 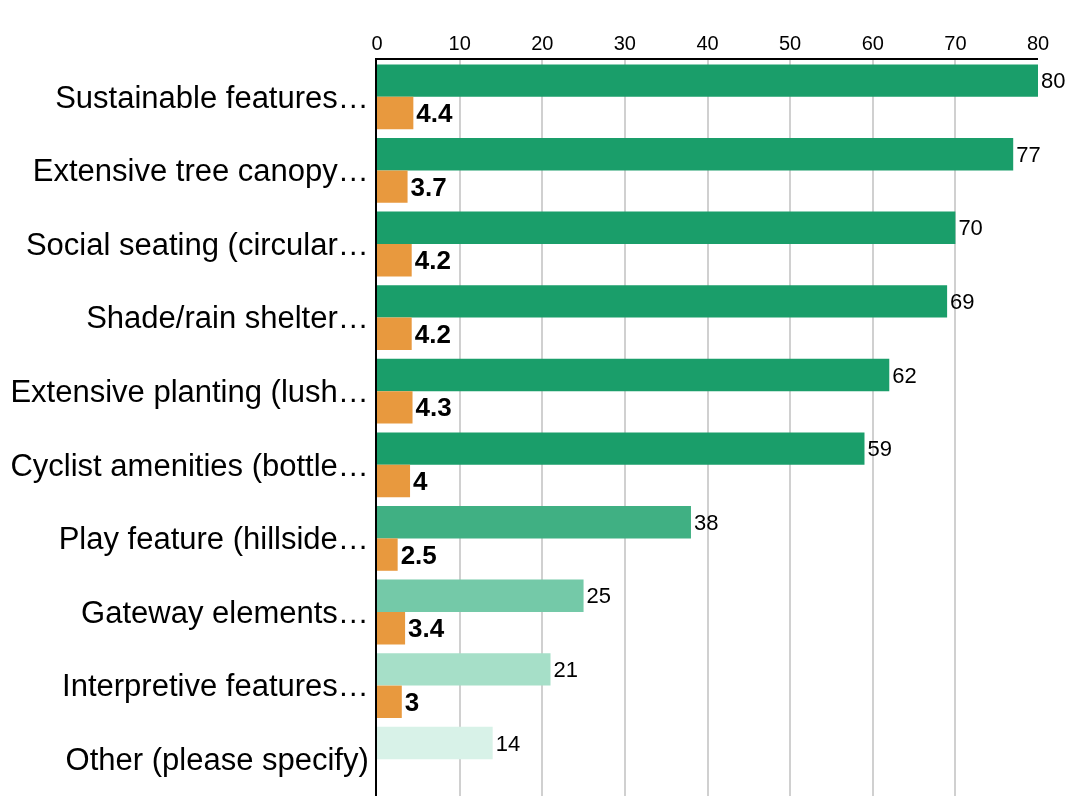 What do you see at coordinates (418, 554) in the screenshot?
I see `data-label: 2.5` at bounding box center [418, 554].